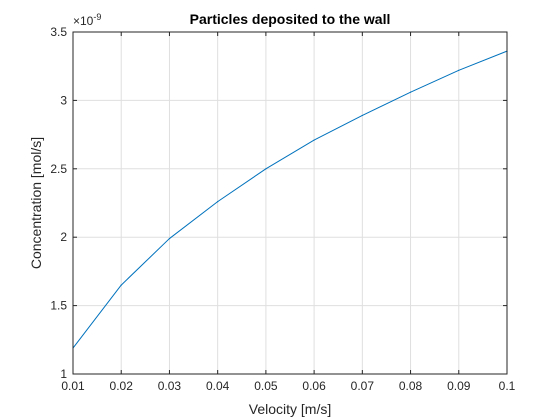 The width and height of the screenshot is (560, 420). I want to click on x-tick-label: 0.06, so click(314, 386).